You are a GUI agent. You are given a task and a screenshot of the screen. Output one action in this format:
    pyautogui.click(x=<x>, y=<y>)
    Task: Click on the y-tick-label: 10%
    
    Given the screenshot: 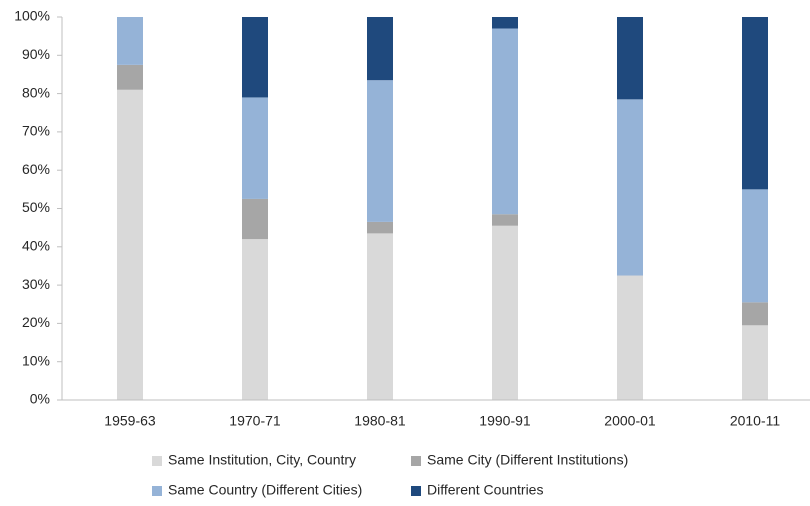 What is the action you would take?
    pyautogui.click(x=36, y=360)
    